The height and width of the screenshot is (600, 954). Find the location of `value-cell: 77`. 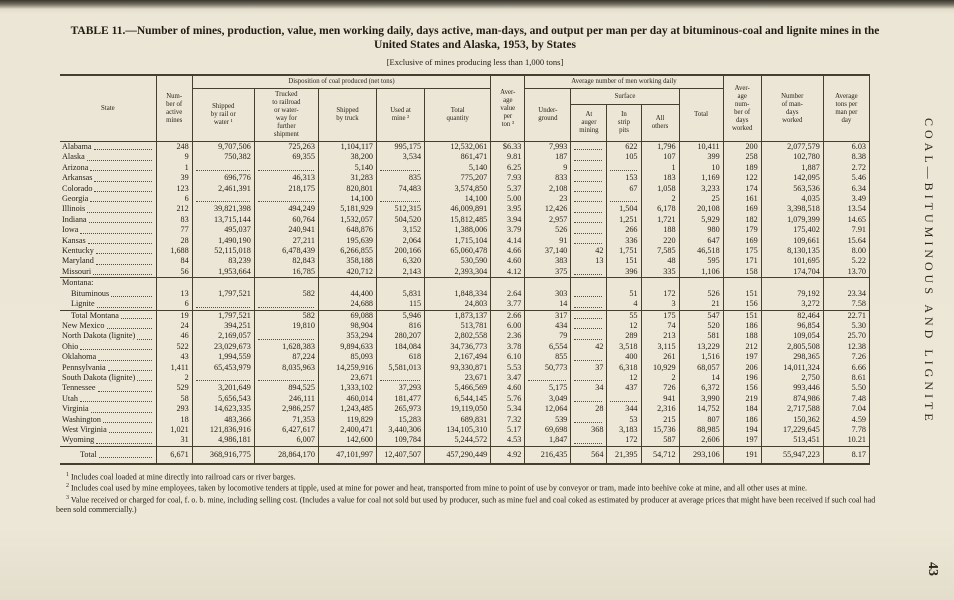

value-cell: 77 is located at coordinates (174, 230).